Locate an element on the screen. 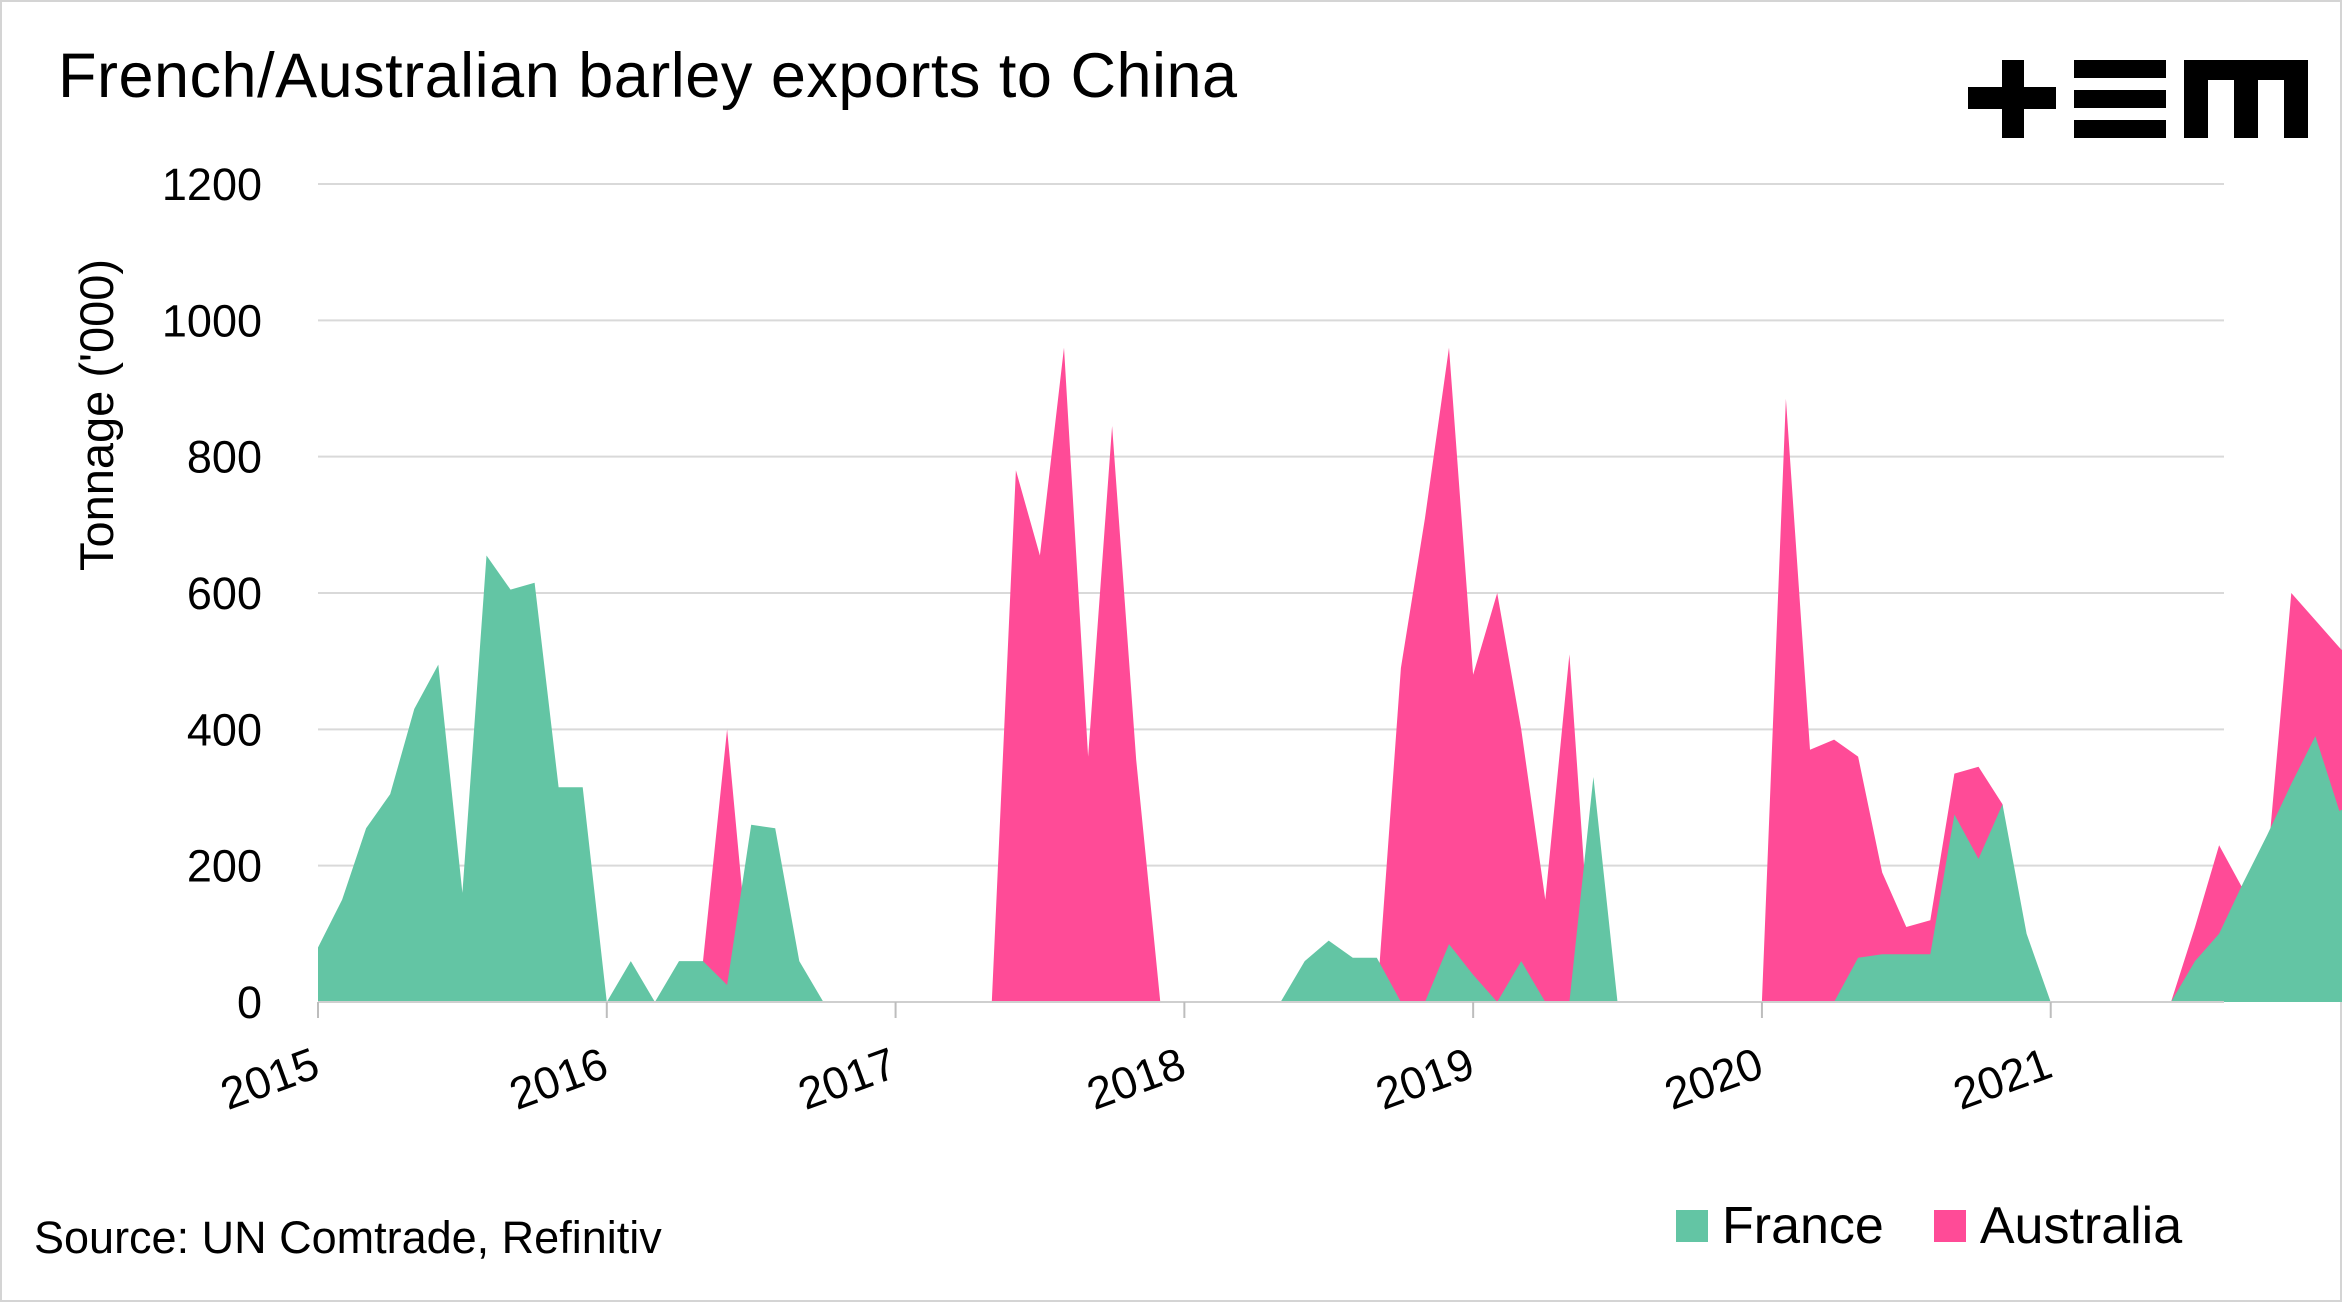 The width and height of the screenshot is (2342, 1302). y-tick-label: 600 is located at coordinates (224, 593).